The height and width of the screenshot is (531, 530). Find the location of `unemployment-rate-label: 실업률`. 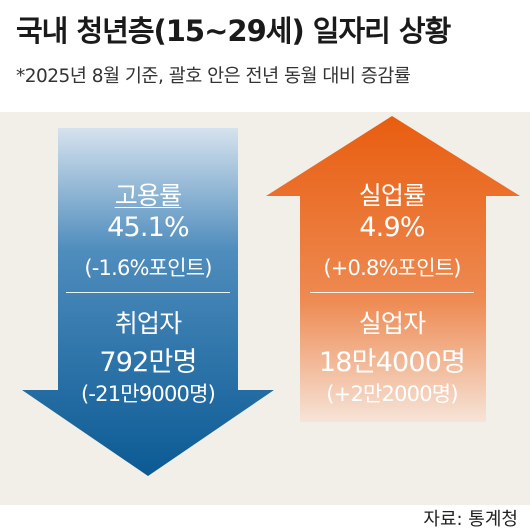

unemployment-rate-label: 실업률 is located at coordinates (392, 195).